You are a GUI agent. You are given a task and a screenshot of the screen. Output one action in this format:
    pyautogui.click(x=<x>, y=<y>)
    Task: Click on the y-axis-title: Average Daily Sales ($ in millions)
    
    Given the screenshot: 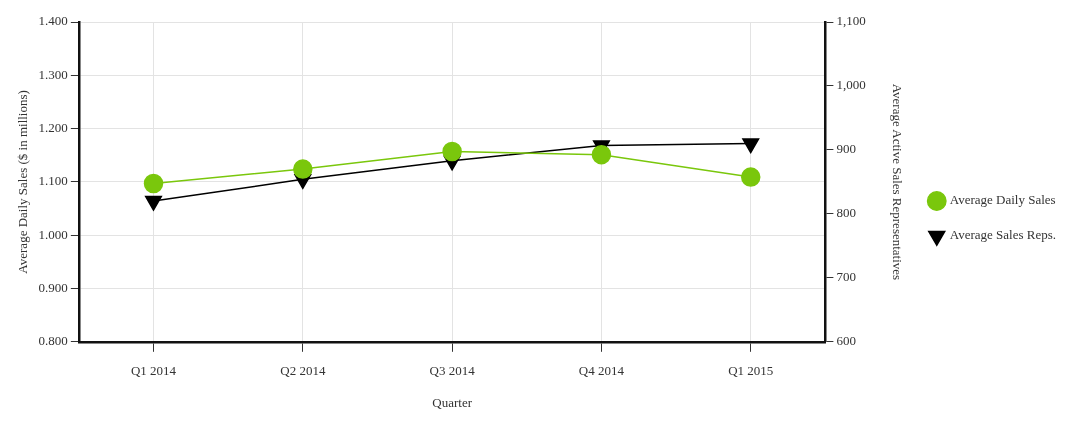 What is the action you would take?
    pyautogui.click(x=23, y=182)
    